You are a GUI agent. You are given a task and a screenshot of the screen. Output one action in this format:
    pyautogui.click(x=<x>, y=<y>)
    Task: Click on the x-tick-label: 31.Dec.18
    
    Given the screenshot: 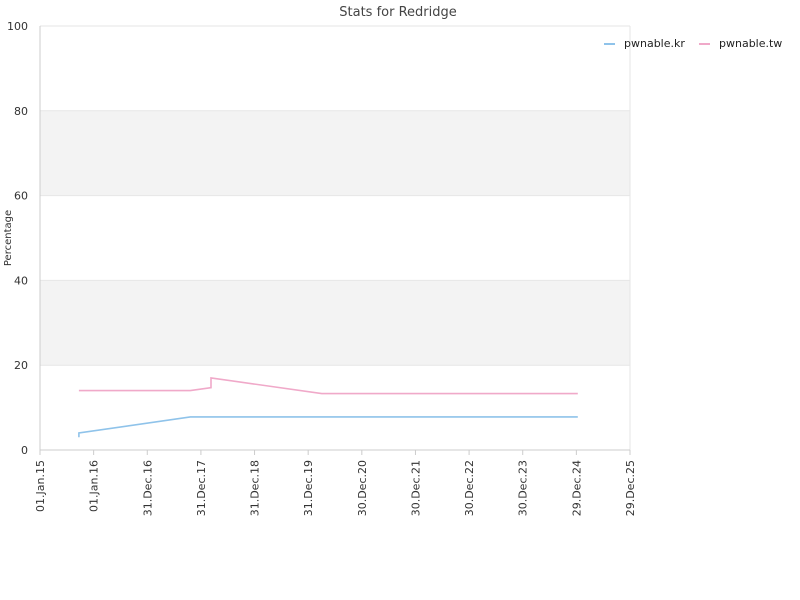 What is the action you would take?
    pyautogui.click(x=255, y=488)
    